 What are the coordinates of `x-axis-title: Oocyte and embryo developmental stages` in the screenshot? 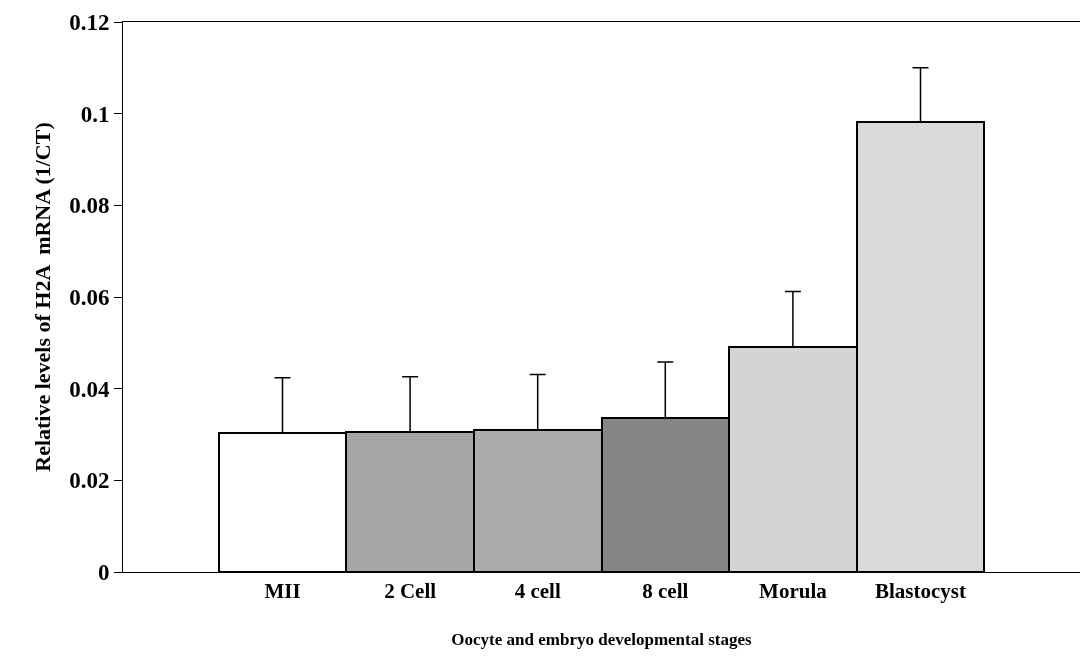 It's located at (602, 639).